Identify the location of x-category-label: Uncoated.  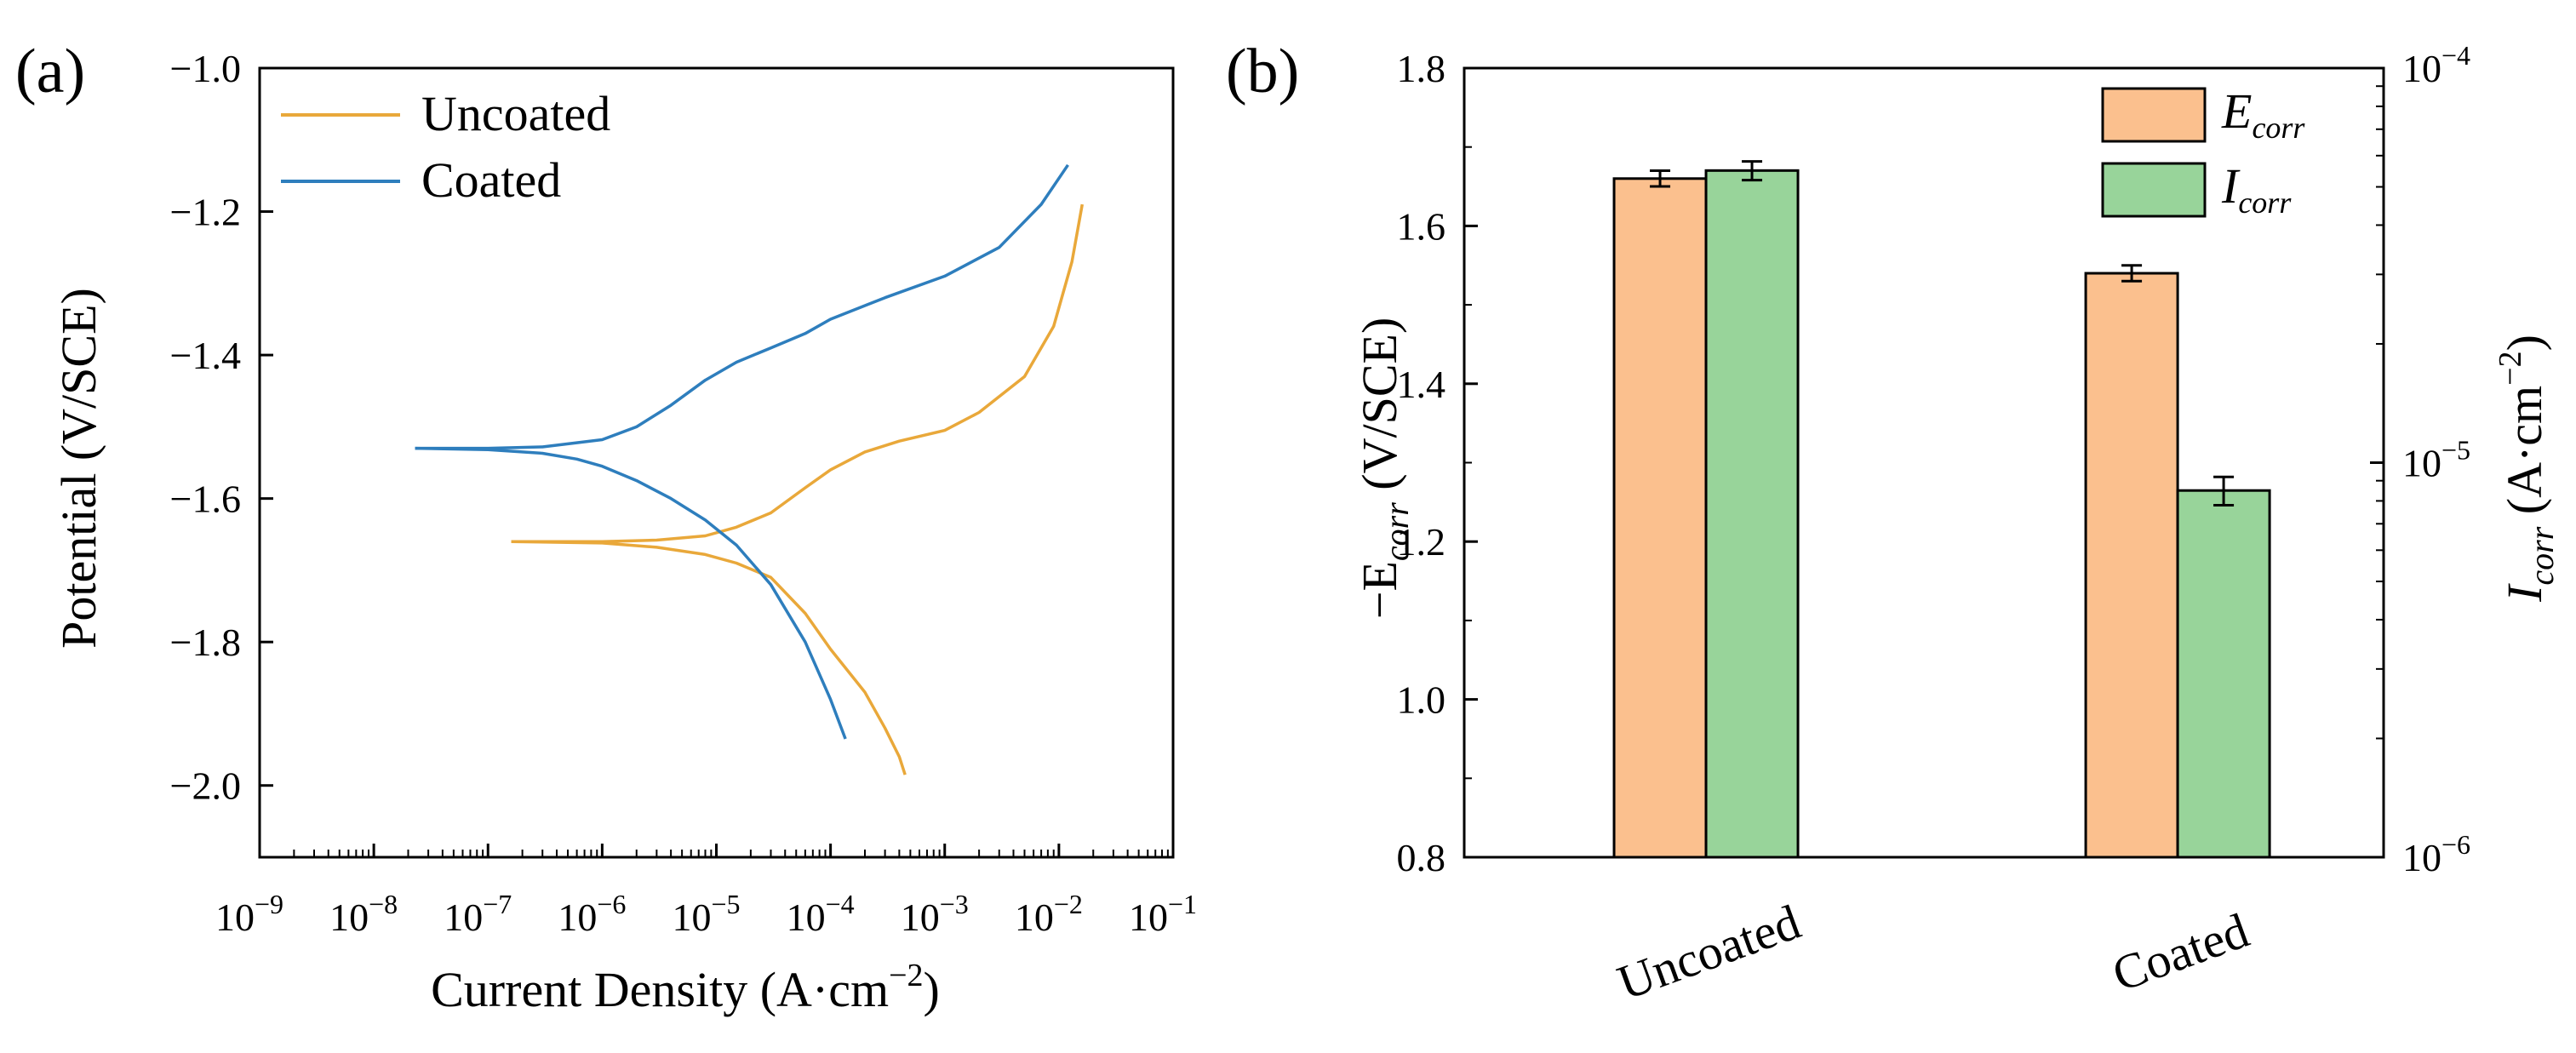
(1709, 952).